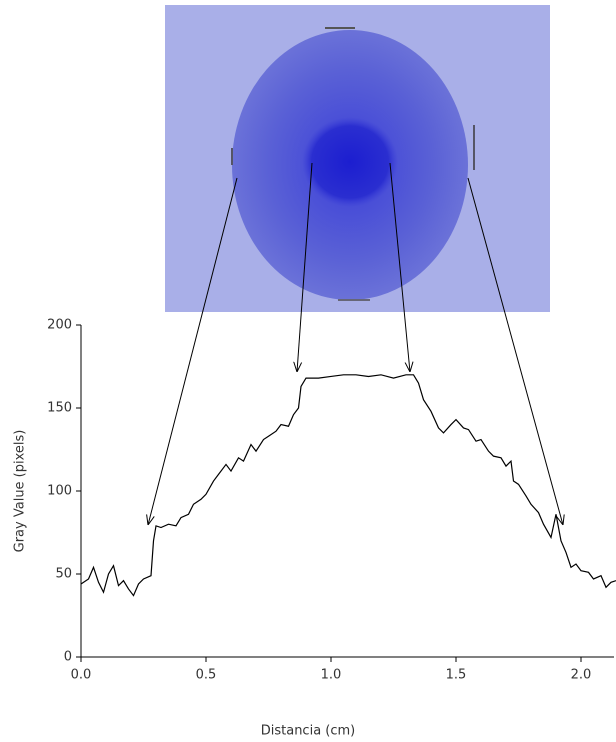  Describe the element at coordinates (63, 574) in the screenshot. I see `y-tick-label: 50` at that location.